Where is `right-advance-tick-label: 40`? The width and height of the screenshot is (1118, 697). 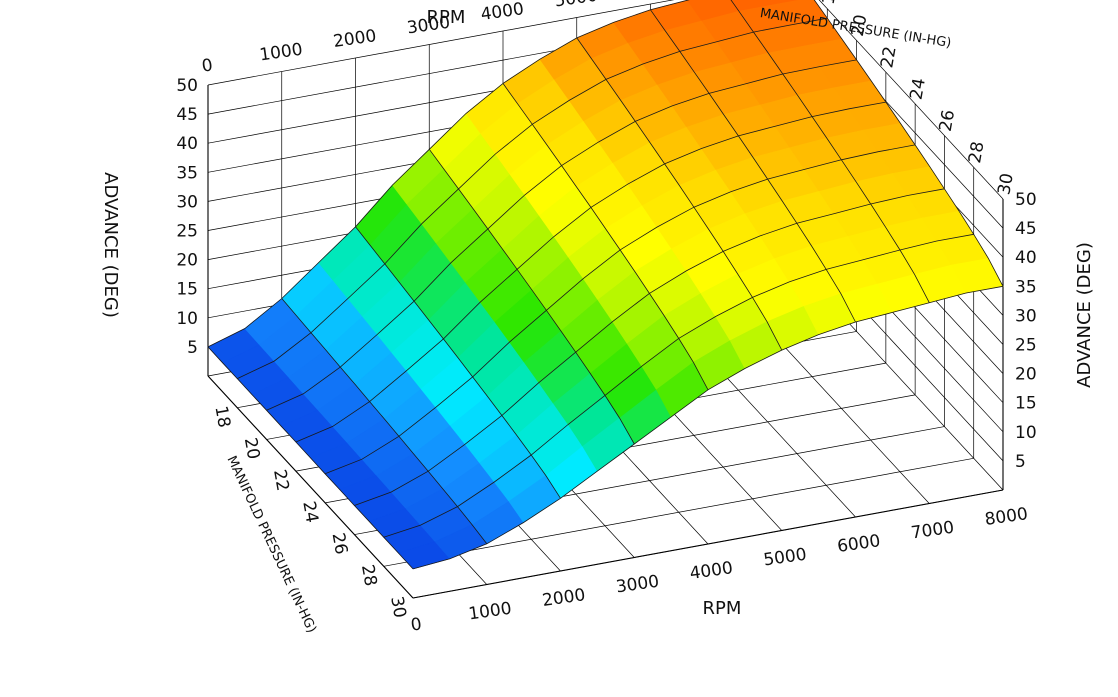 right-advance-tick-label: 40 is located at coordinates (1026, 258).